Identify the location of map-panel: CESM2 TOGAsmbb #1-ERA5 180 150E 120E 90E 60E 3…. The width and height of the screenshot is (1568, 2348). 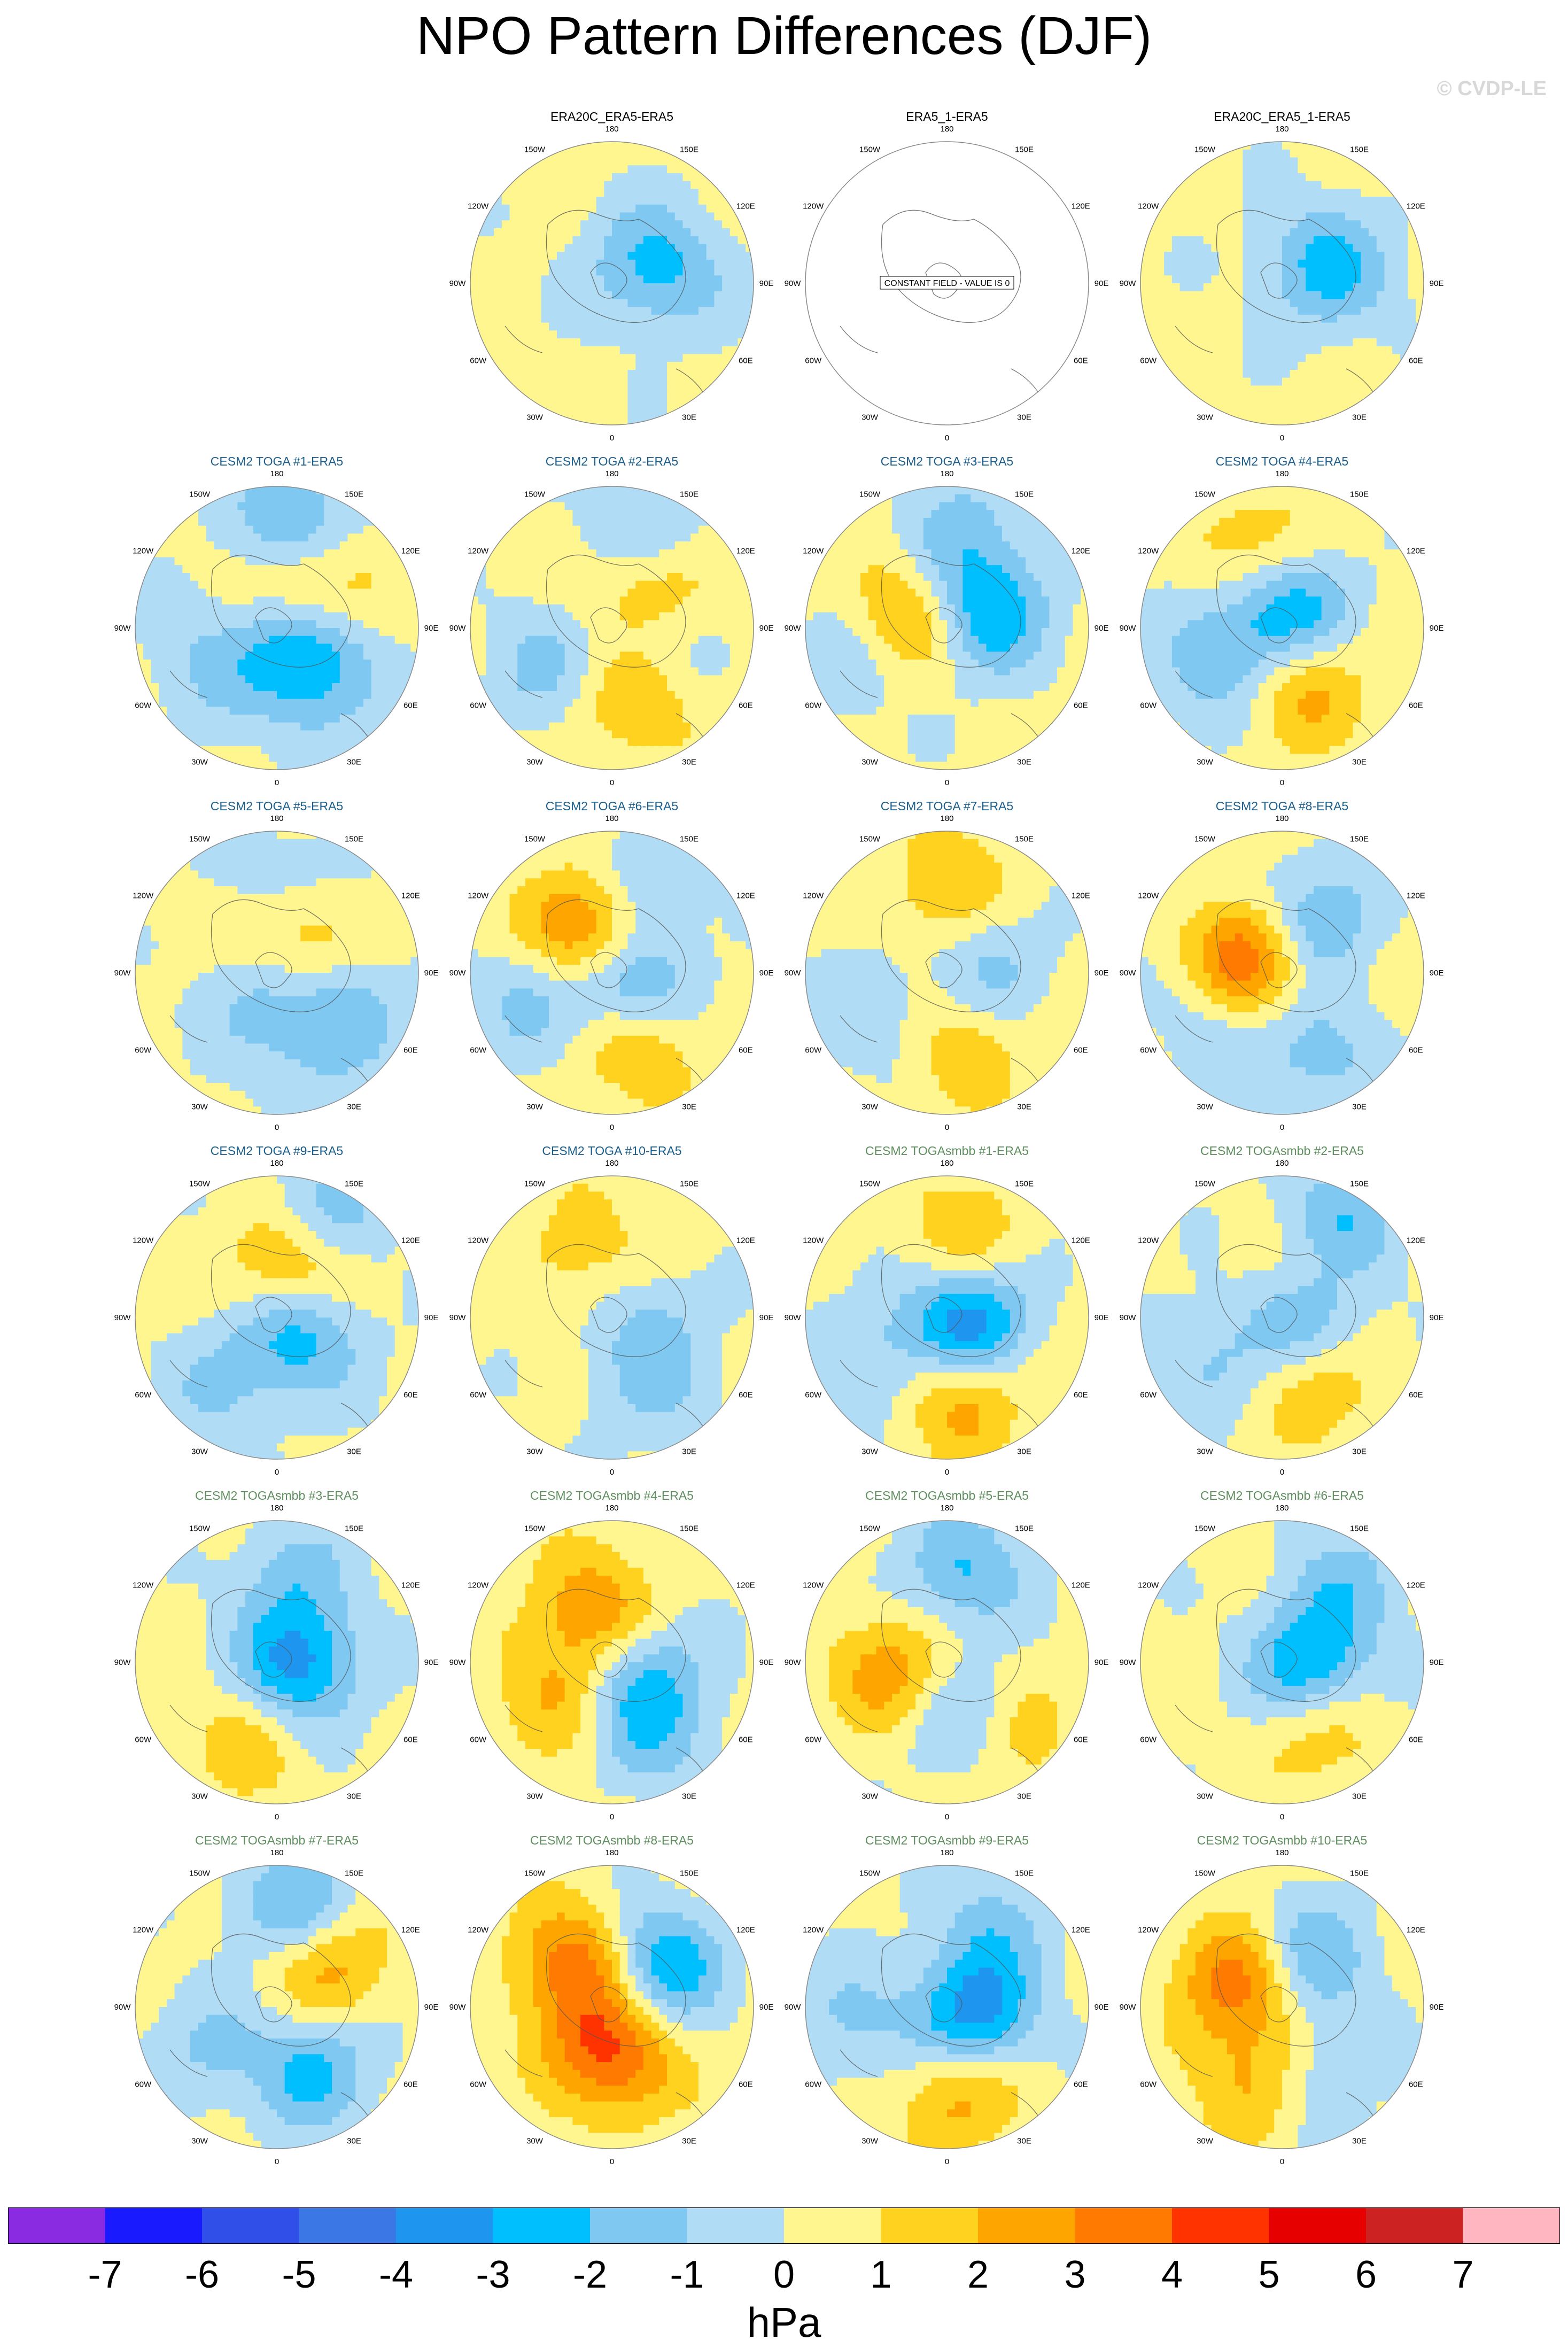
(947, 1316).